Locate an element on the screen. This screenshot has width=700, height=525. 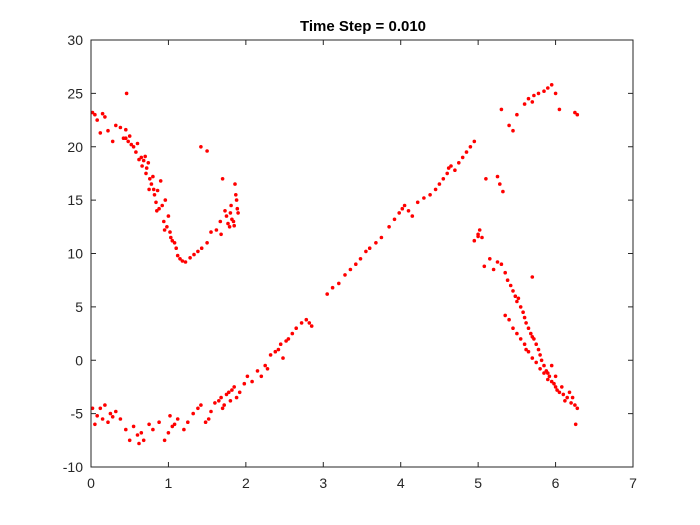
y-tick-label: 0 is located at coordinates (79, 360).